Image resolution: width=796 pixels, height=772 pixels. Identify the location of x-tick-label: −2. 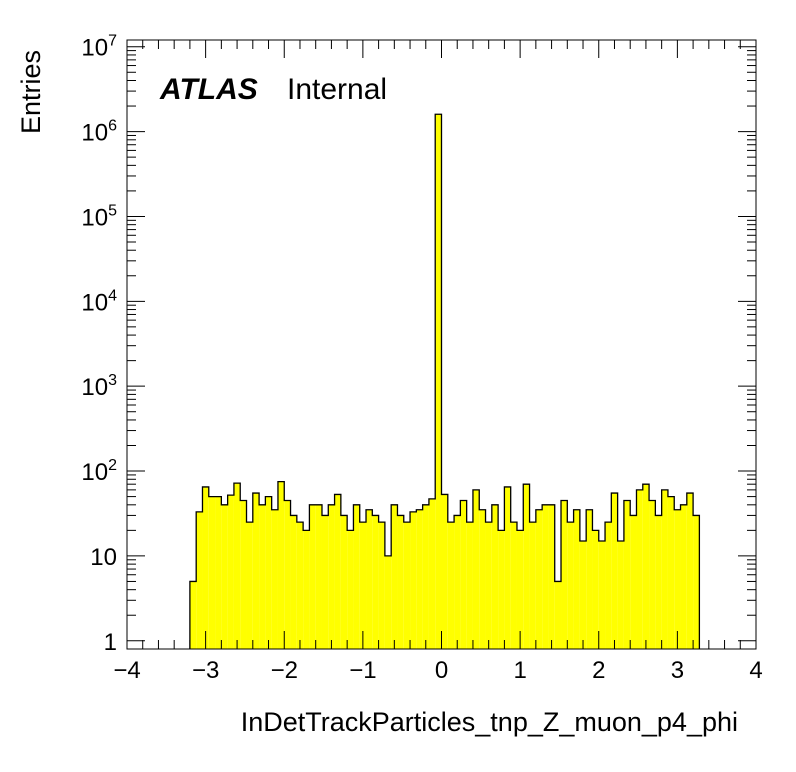
(284, 670).